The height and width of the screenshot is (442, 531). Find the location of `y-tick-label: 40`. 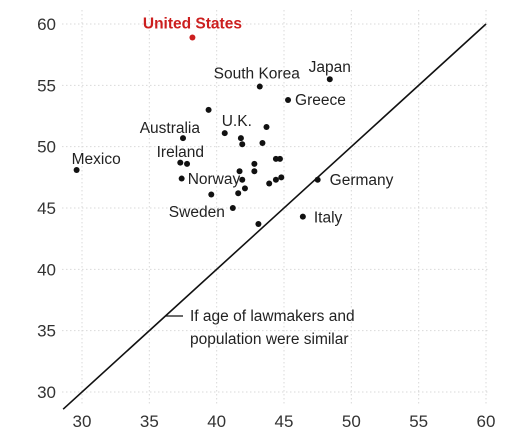

y-tick-label: 40 is located at coordinates (46, 269).